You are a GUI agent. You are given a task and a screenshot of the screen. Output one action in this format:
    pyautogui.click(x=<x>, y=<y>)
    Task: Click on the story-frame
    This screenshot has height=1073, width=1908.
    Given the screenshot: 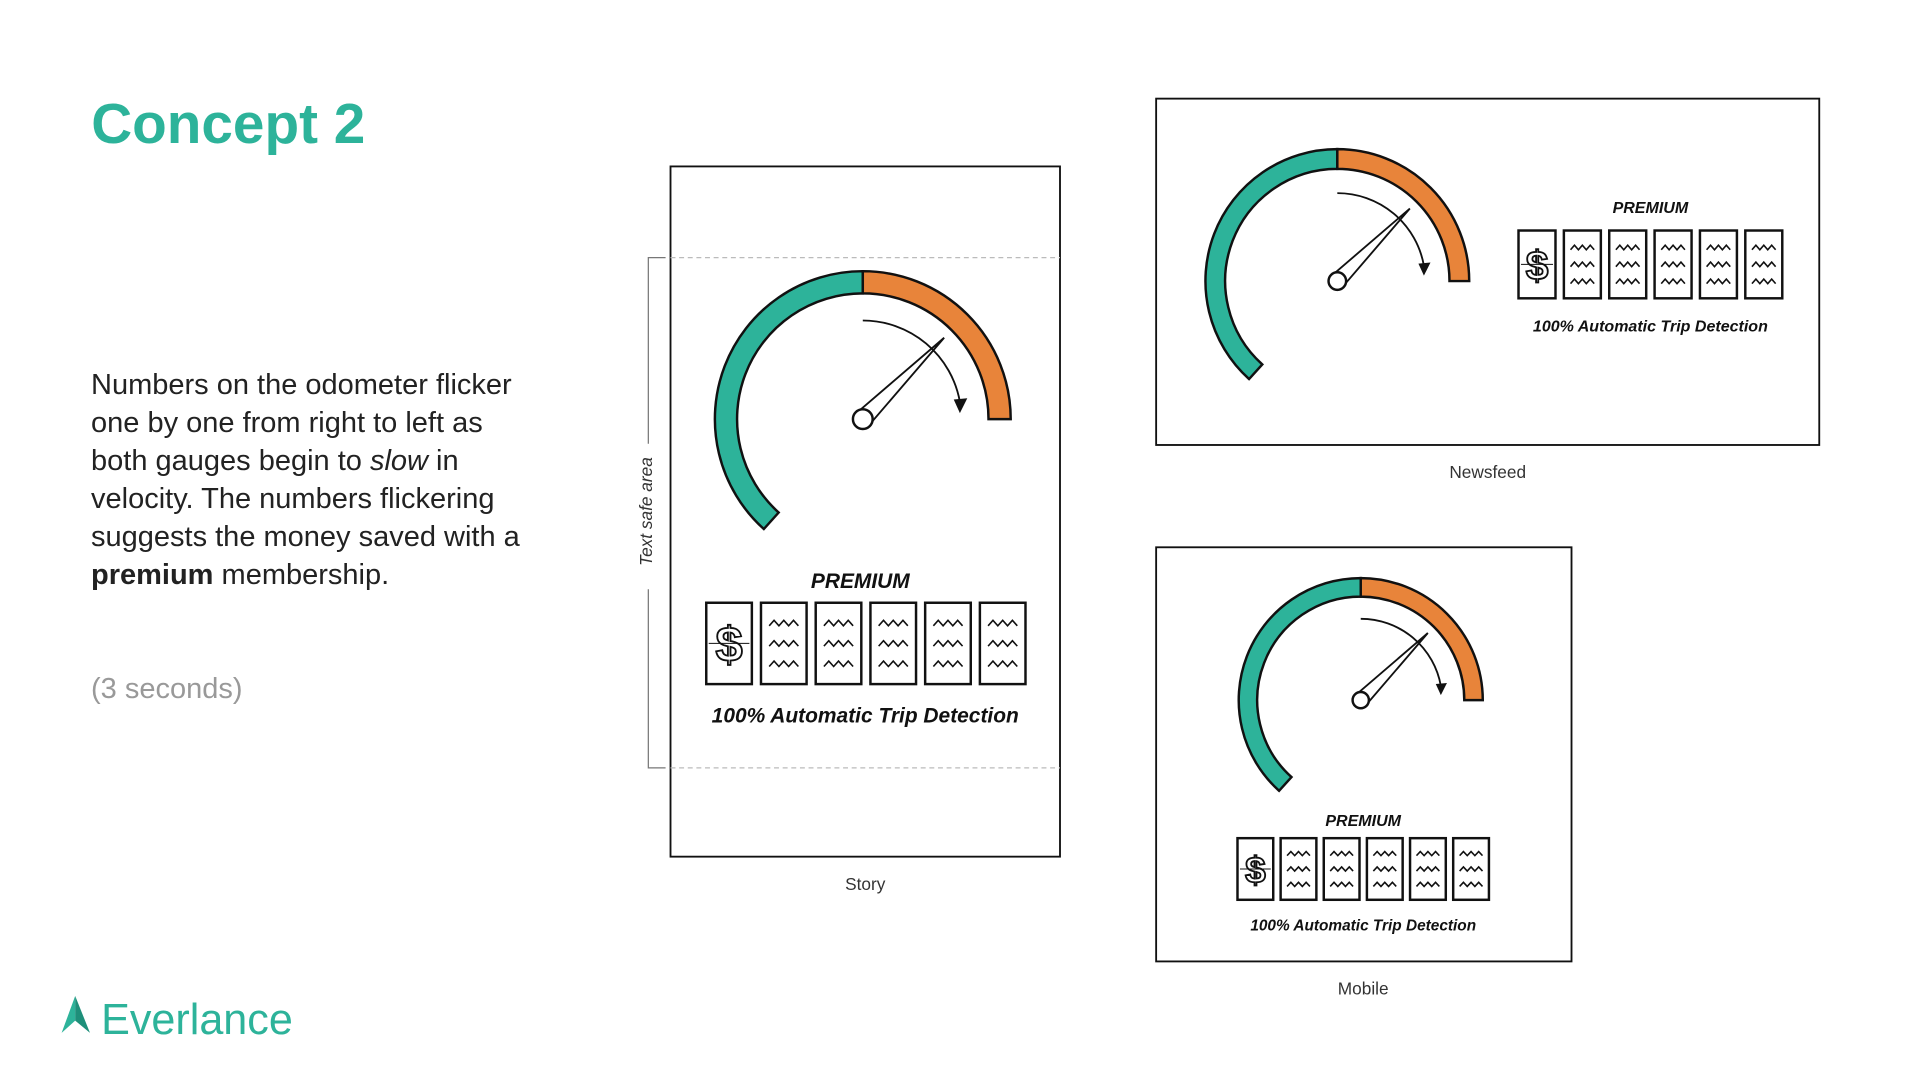 What is the action you would take?
    pyautogui.click(x=865, y=511)
    